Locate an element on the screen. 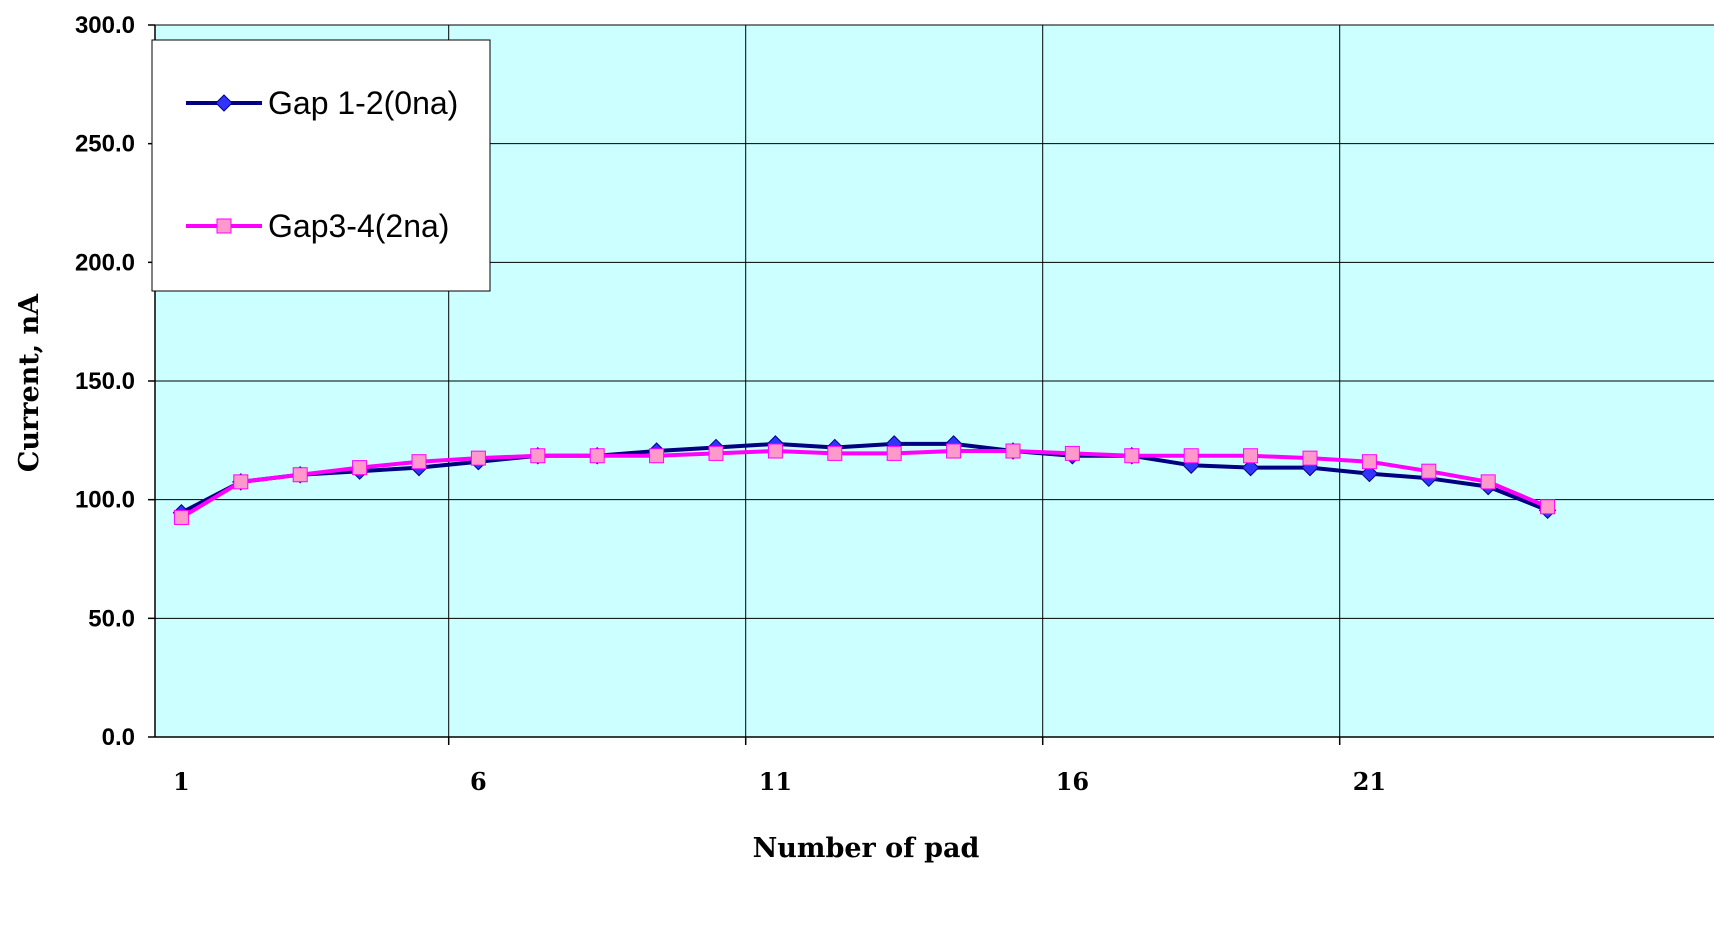  legend: Gap 1-2(0na) Gap3-4(2na) is located at coordinates (321, 165).